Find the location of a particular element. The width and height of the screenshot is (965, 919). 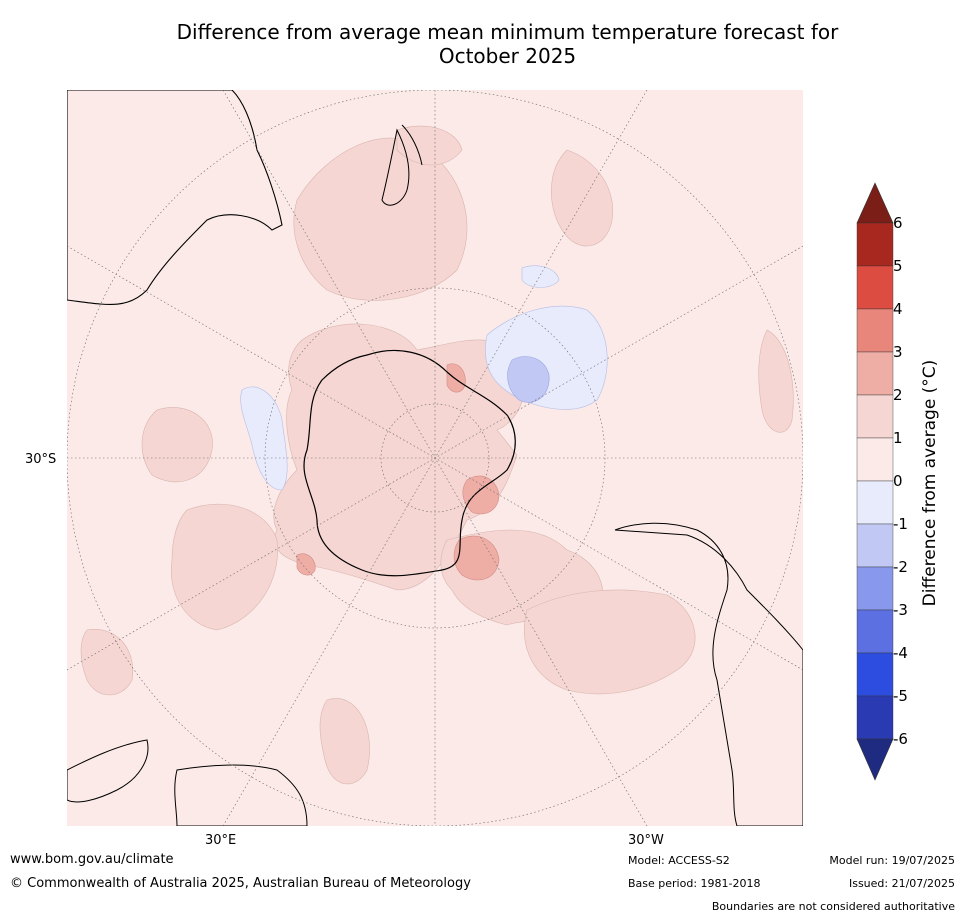

colorbar-tick: 2 is located at coordinates (898, 395).